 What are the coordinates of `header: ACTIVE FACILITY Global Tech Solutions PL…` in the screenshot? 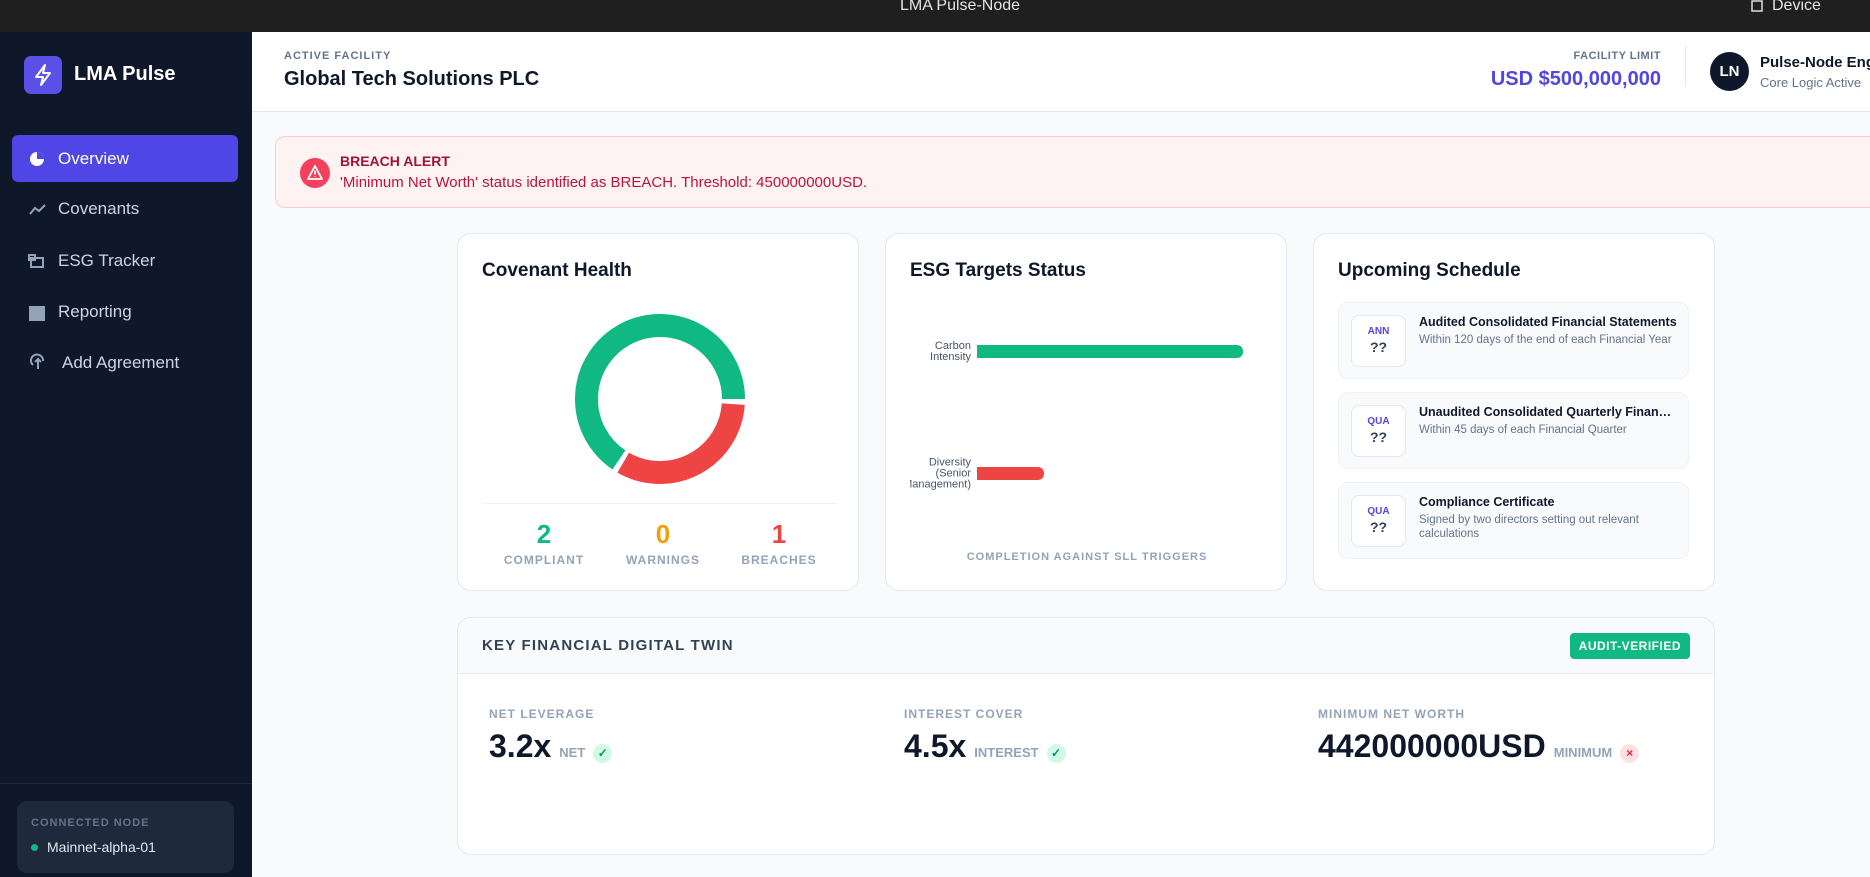 It's located at (1061, 72).